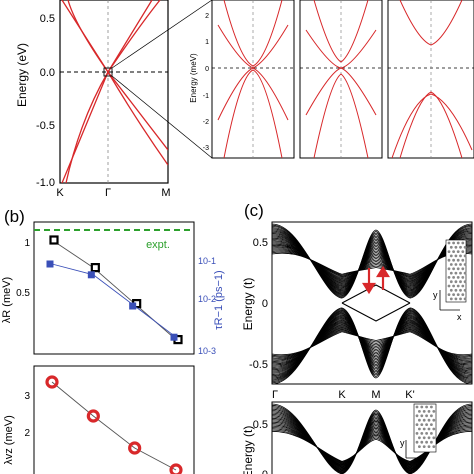  I want to click on band-lower, so click(114, 126).